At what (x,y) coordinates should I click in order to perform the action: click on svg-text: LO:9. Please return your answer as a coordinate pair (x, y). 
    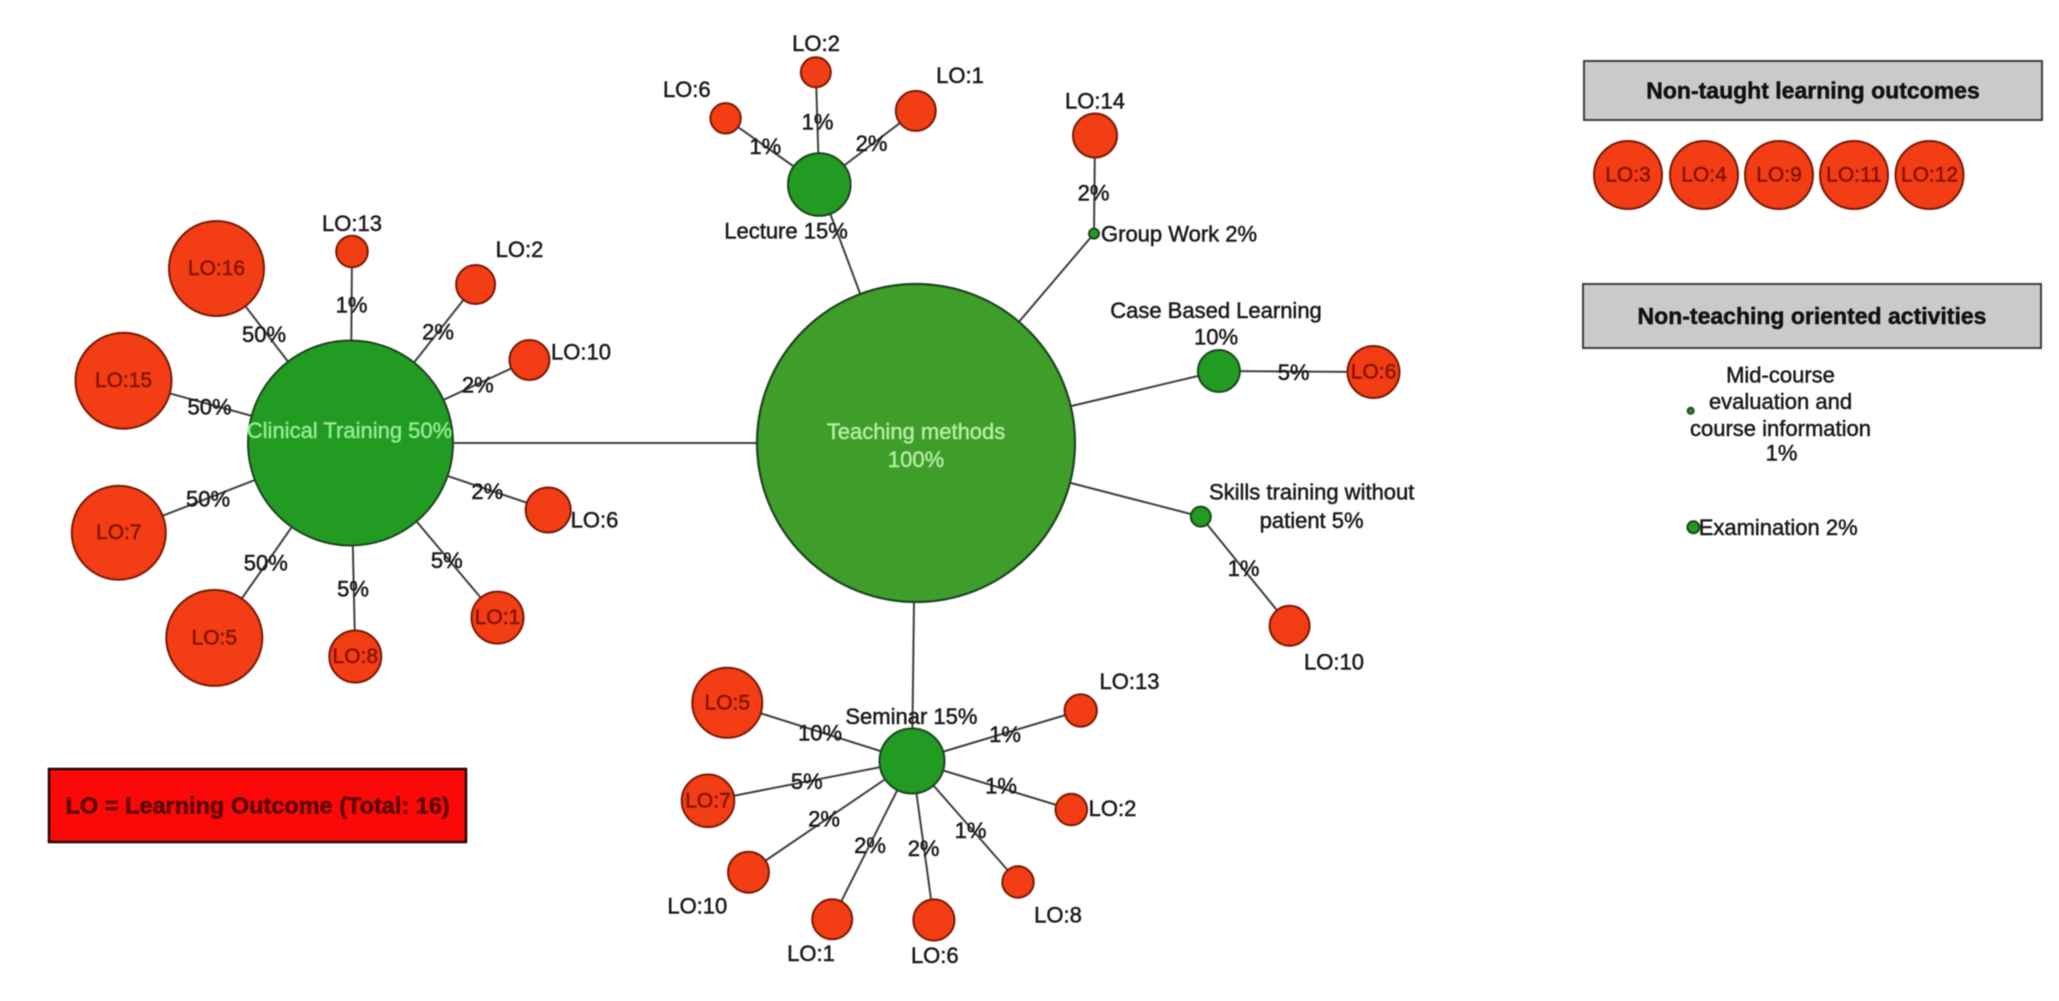
    Looking at the image, I should click on (1779, 175).